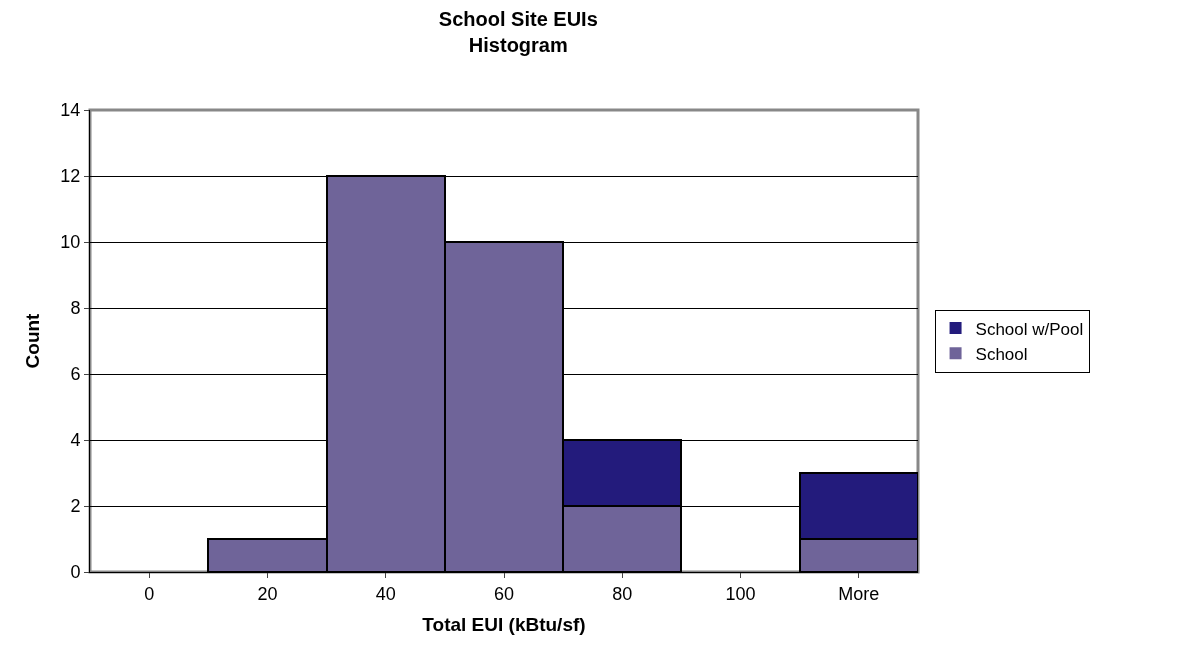  Describe the element at coordinates (149, 593) in the screenshot. I see `x-tick-label: 0` at that location.